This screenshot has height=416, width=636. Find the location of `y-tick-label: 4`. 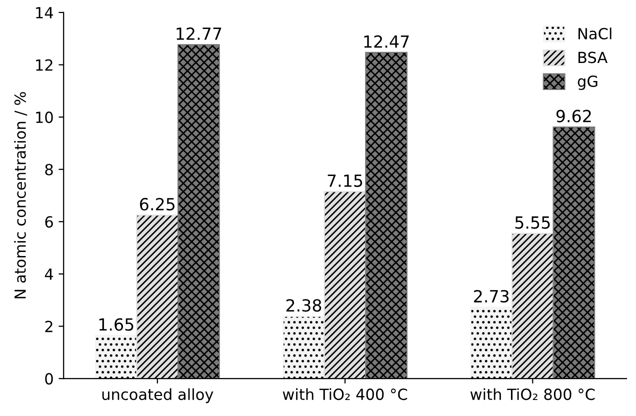

y-tick-label: 4 is located at coordinates (49, 274).